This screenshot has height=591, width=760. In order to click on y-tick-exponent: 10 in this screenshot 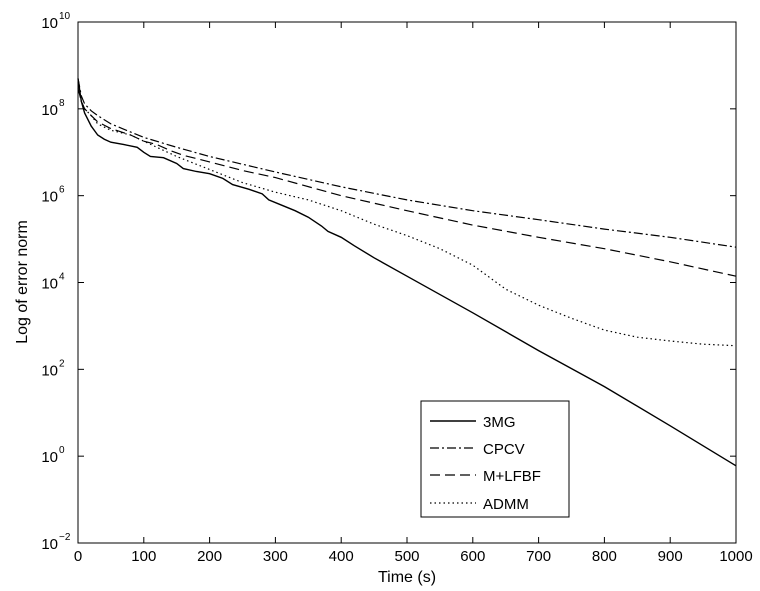, I will do `click(65, 16)`.